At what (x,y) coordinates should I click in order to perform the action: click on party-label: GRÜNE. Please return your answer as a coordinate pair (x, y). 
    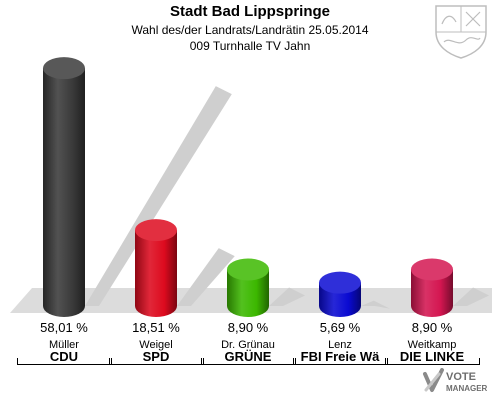
    Looking at the image, I should click on (248, 357).